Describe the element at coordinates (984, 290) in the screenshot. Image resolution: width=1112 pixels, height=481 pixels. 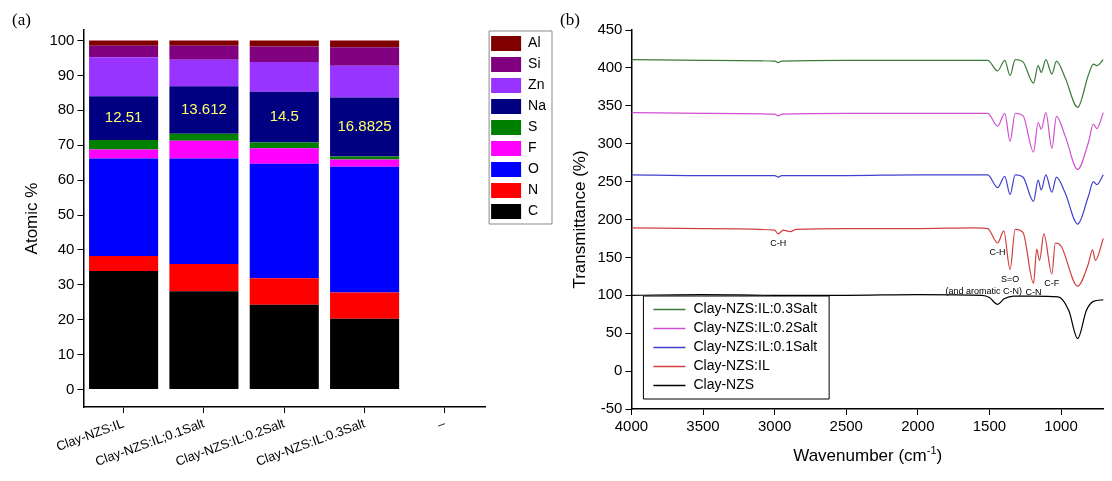
I see `annotation: (and aromatic C-N)` at that location.